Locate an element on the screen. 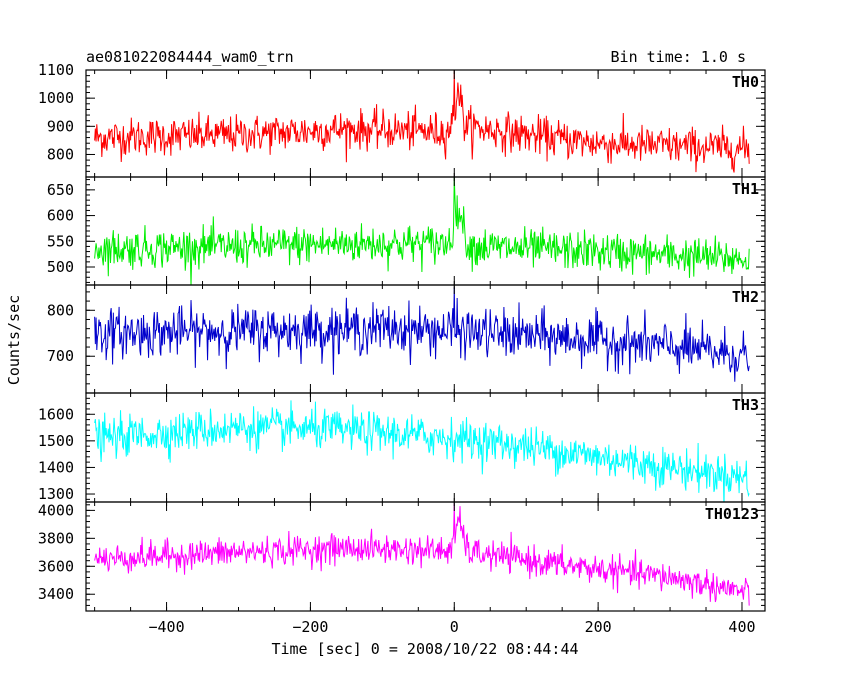 The image size is (850, 680). y-tick-label: 500 is located at coordinates (60, 267).